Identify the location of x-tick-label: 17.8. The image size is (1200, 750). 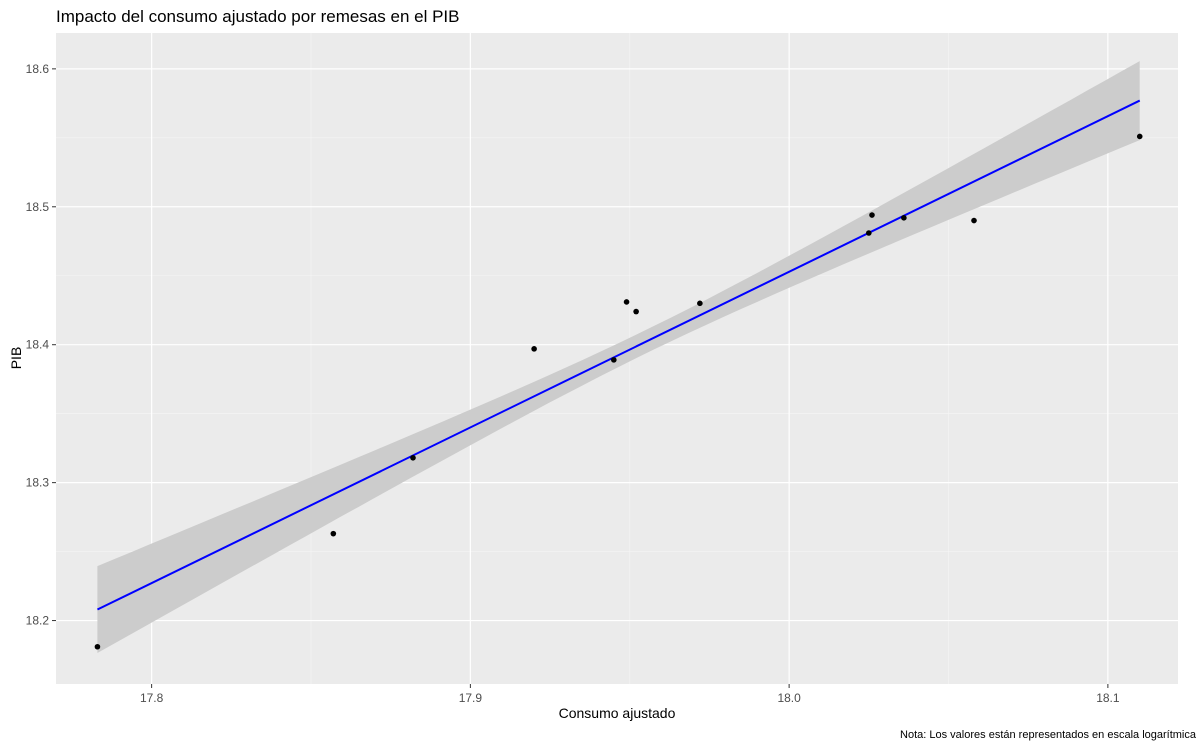
(152, 698).